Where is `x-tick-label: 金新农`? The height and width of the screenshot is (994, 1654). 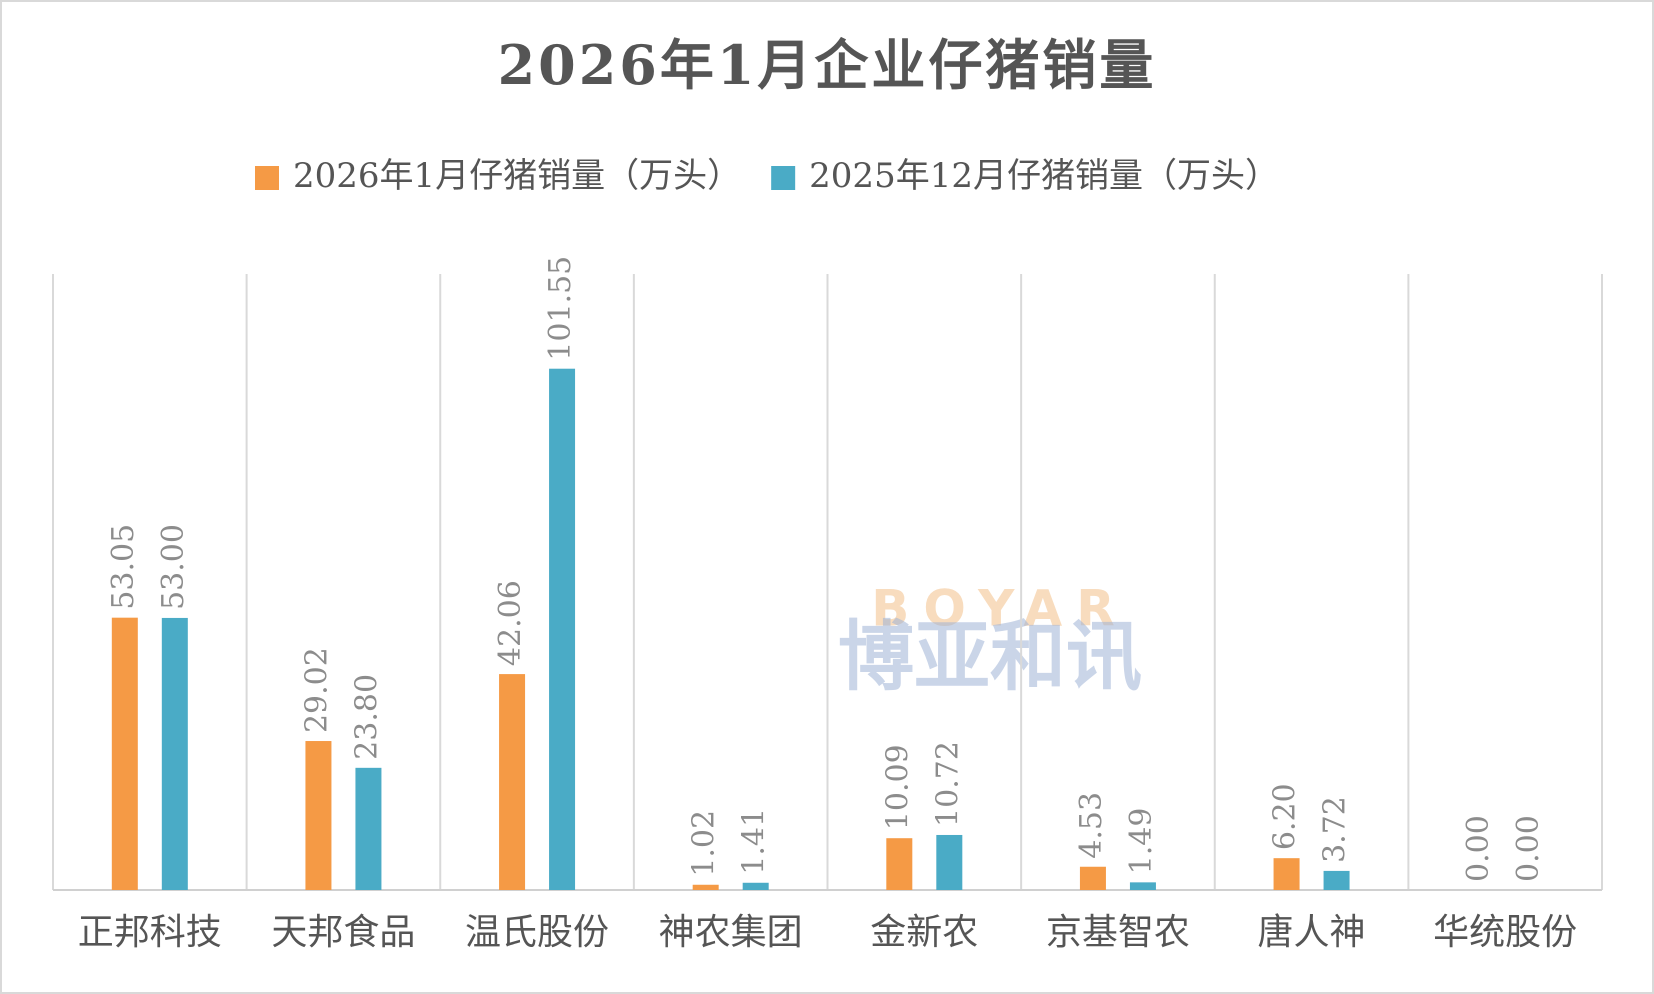 x-tick-label: 金新农 is located at coordinates (924, 932).